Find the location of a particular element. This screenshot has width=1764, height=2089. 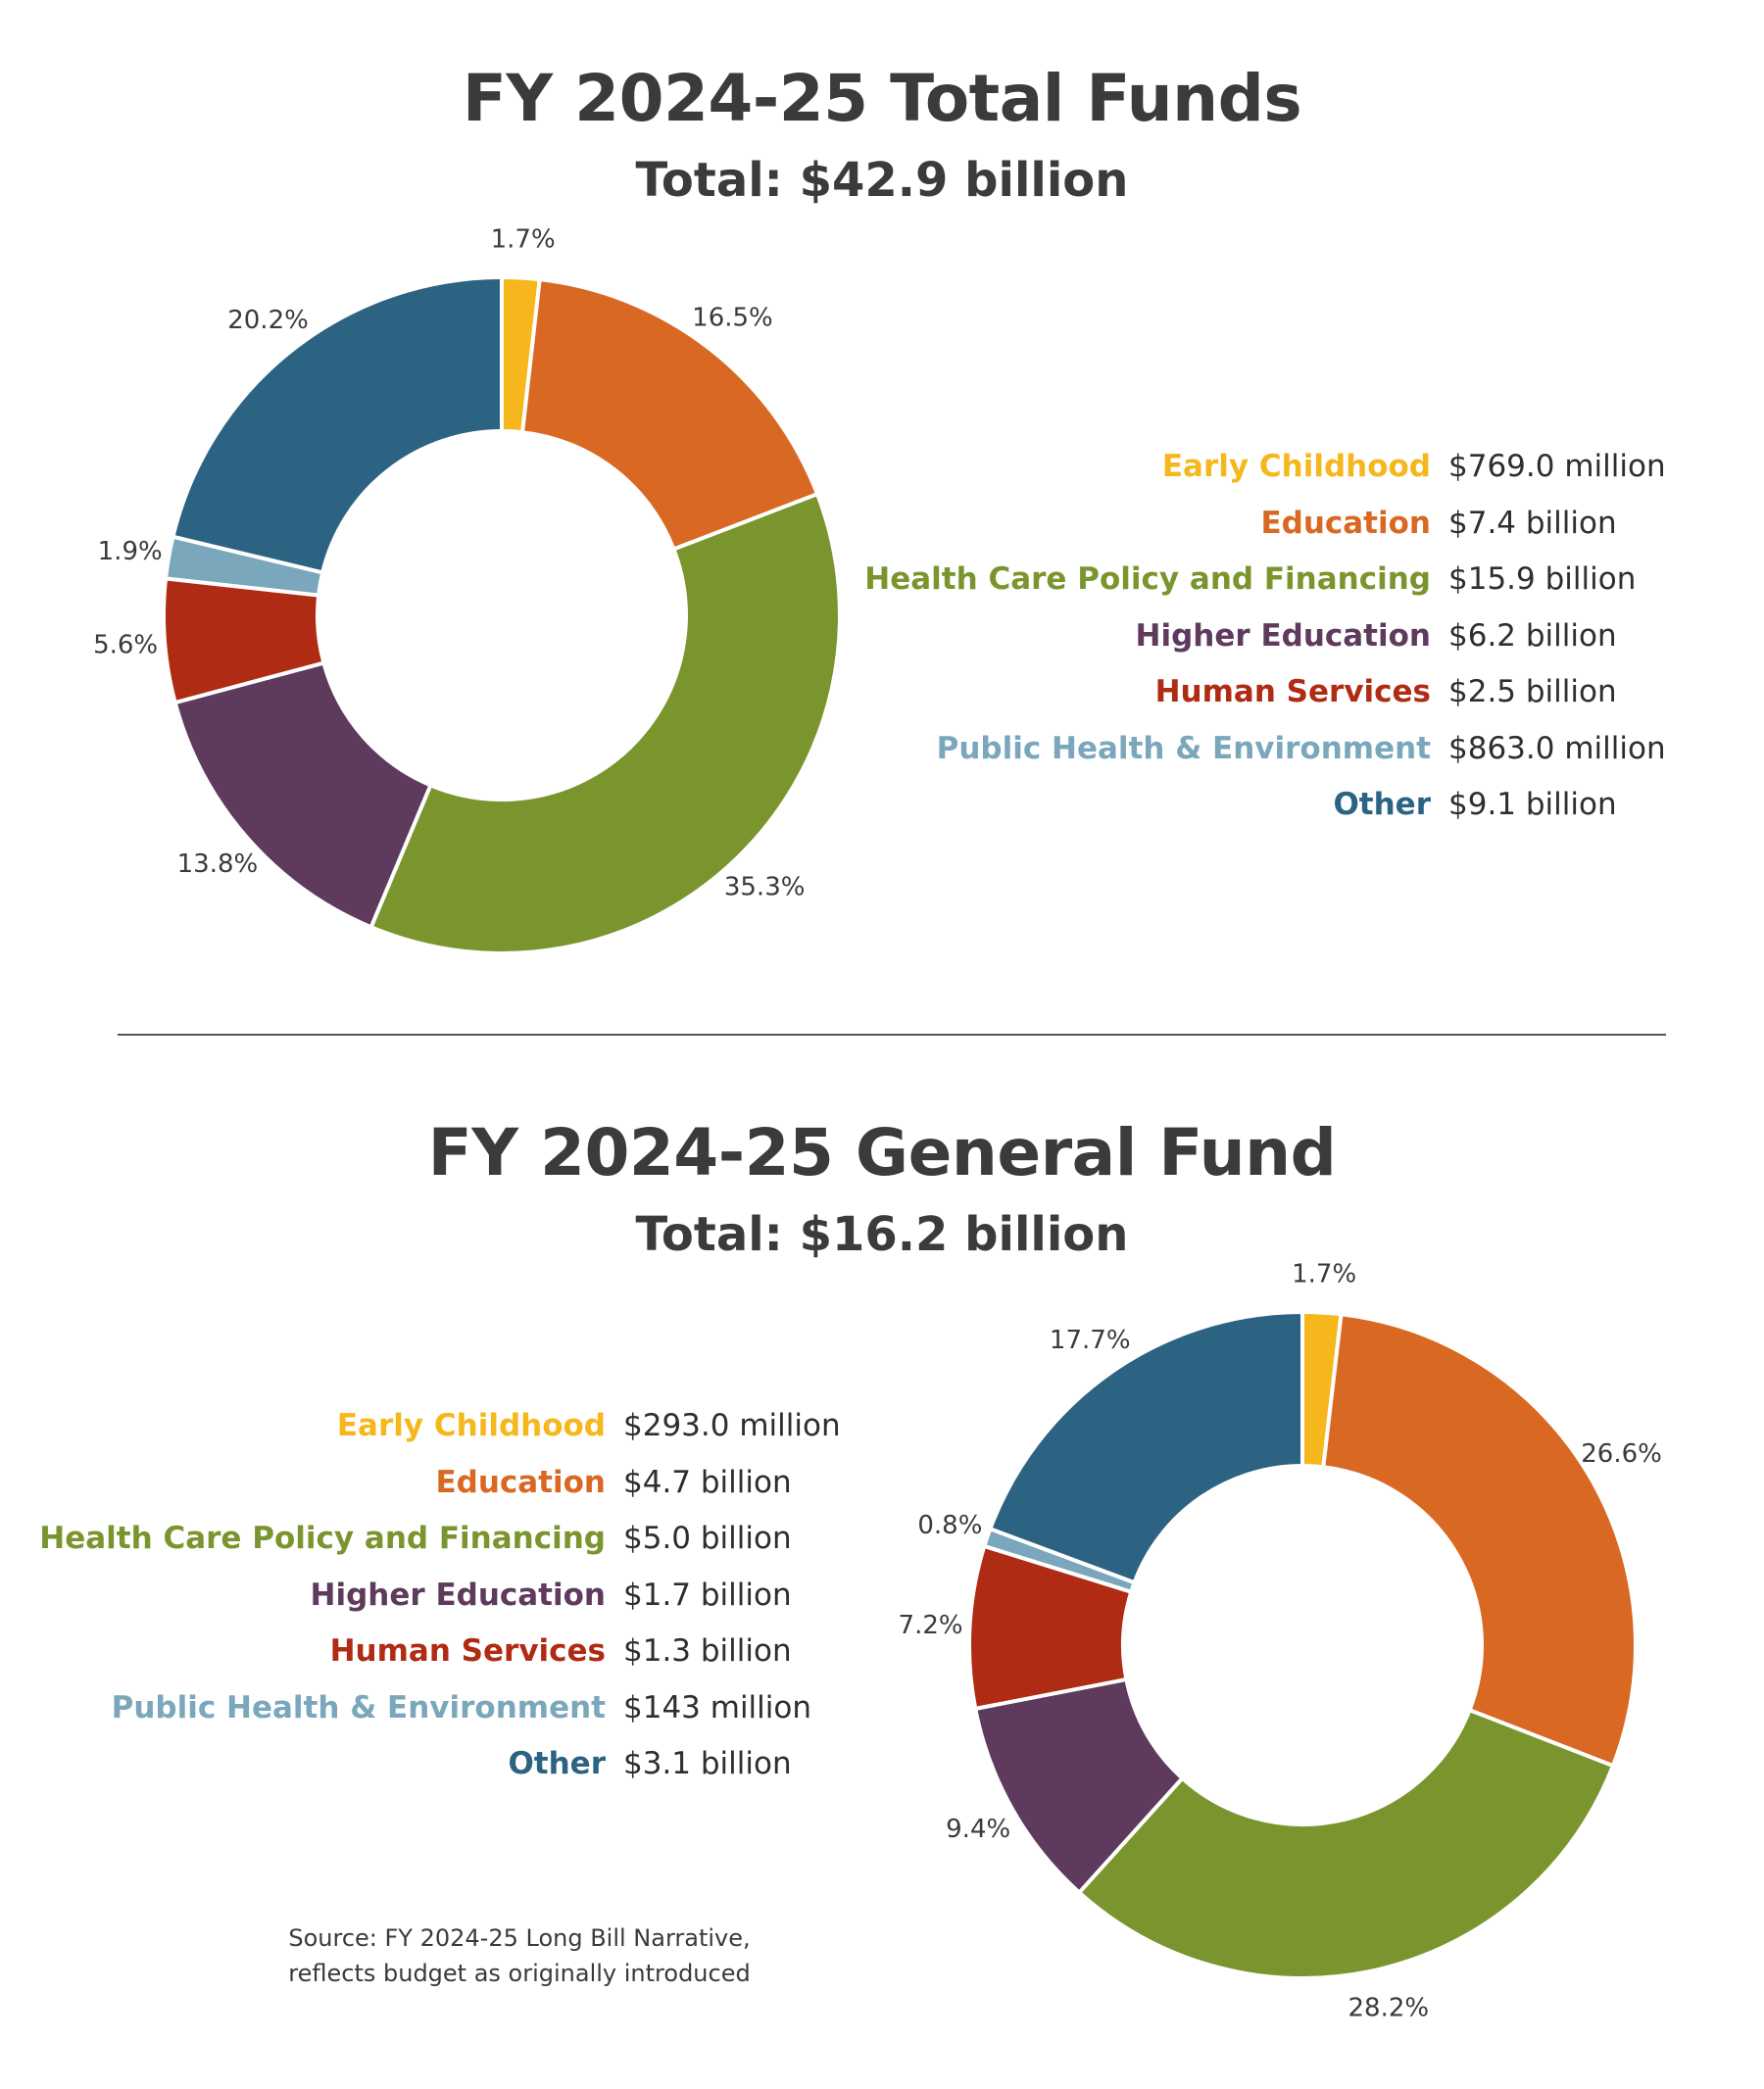

general-fund-legend-name-human-services: Human Services is located at coordinates (467, 1651).